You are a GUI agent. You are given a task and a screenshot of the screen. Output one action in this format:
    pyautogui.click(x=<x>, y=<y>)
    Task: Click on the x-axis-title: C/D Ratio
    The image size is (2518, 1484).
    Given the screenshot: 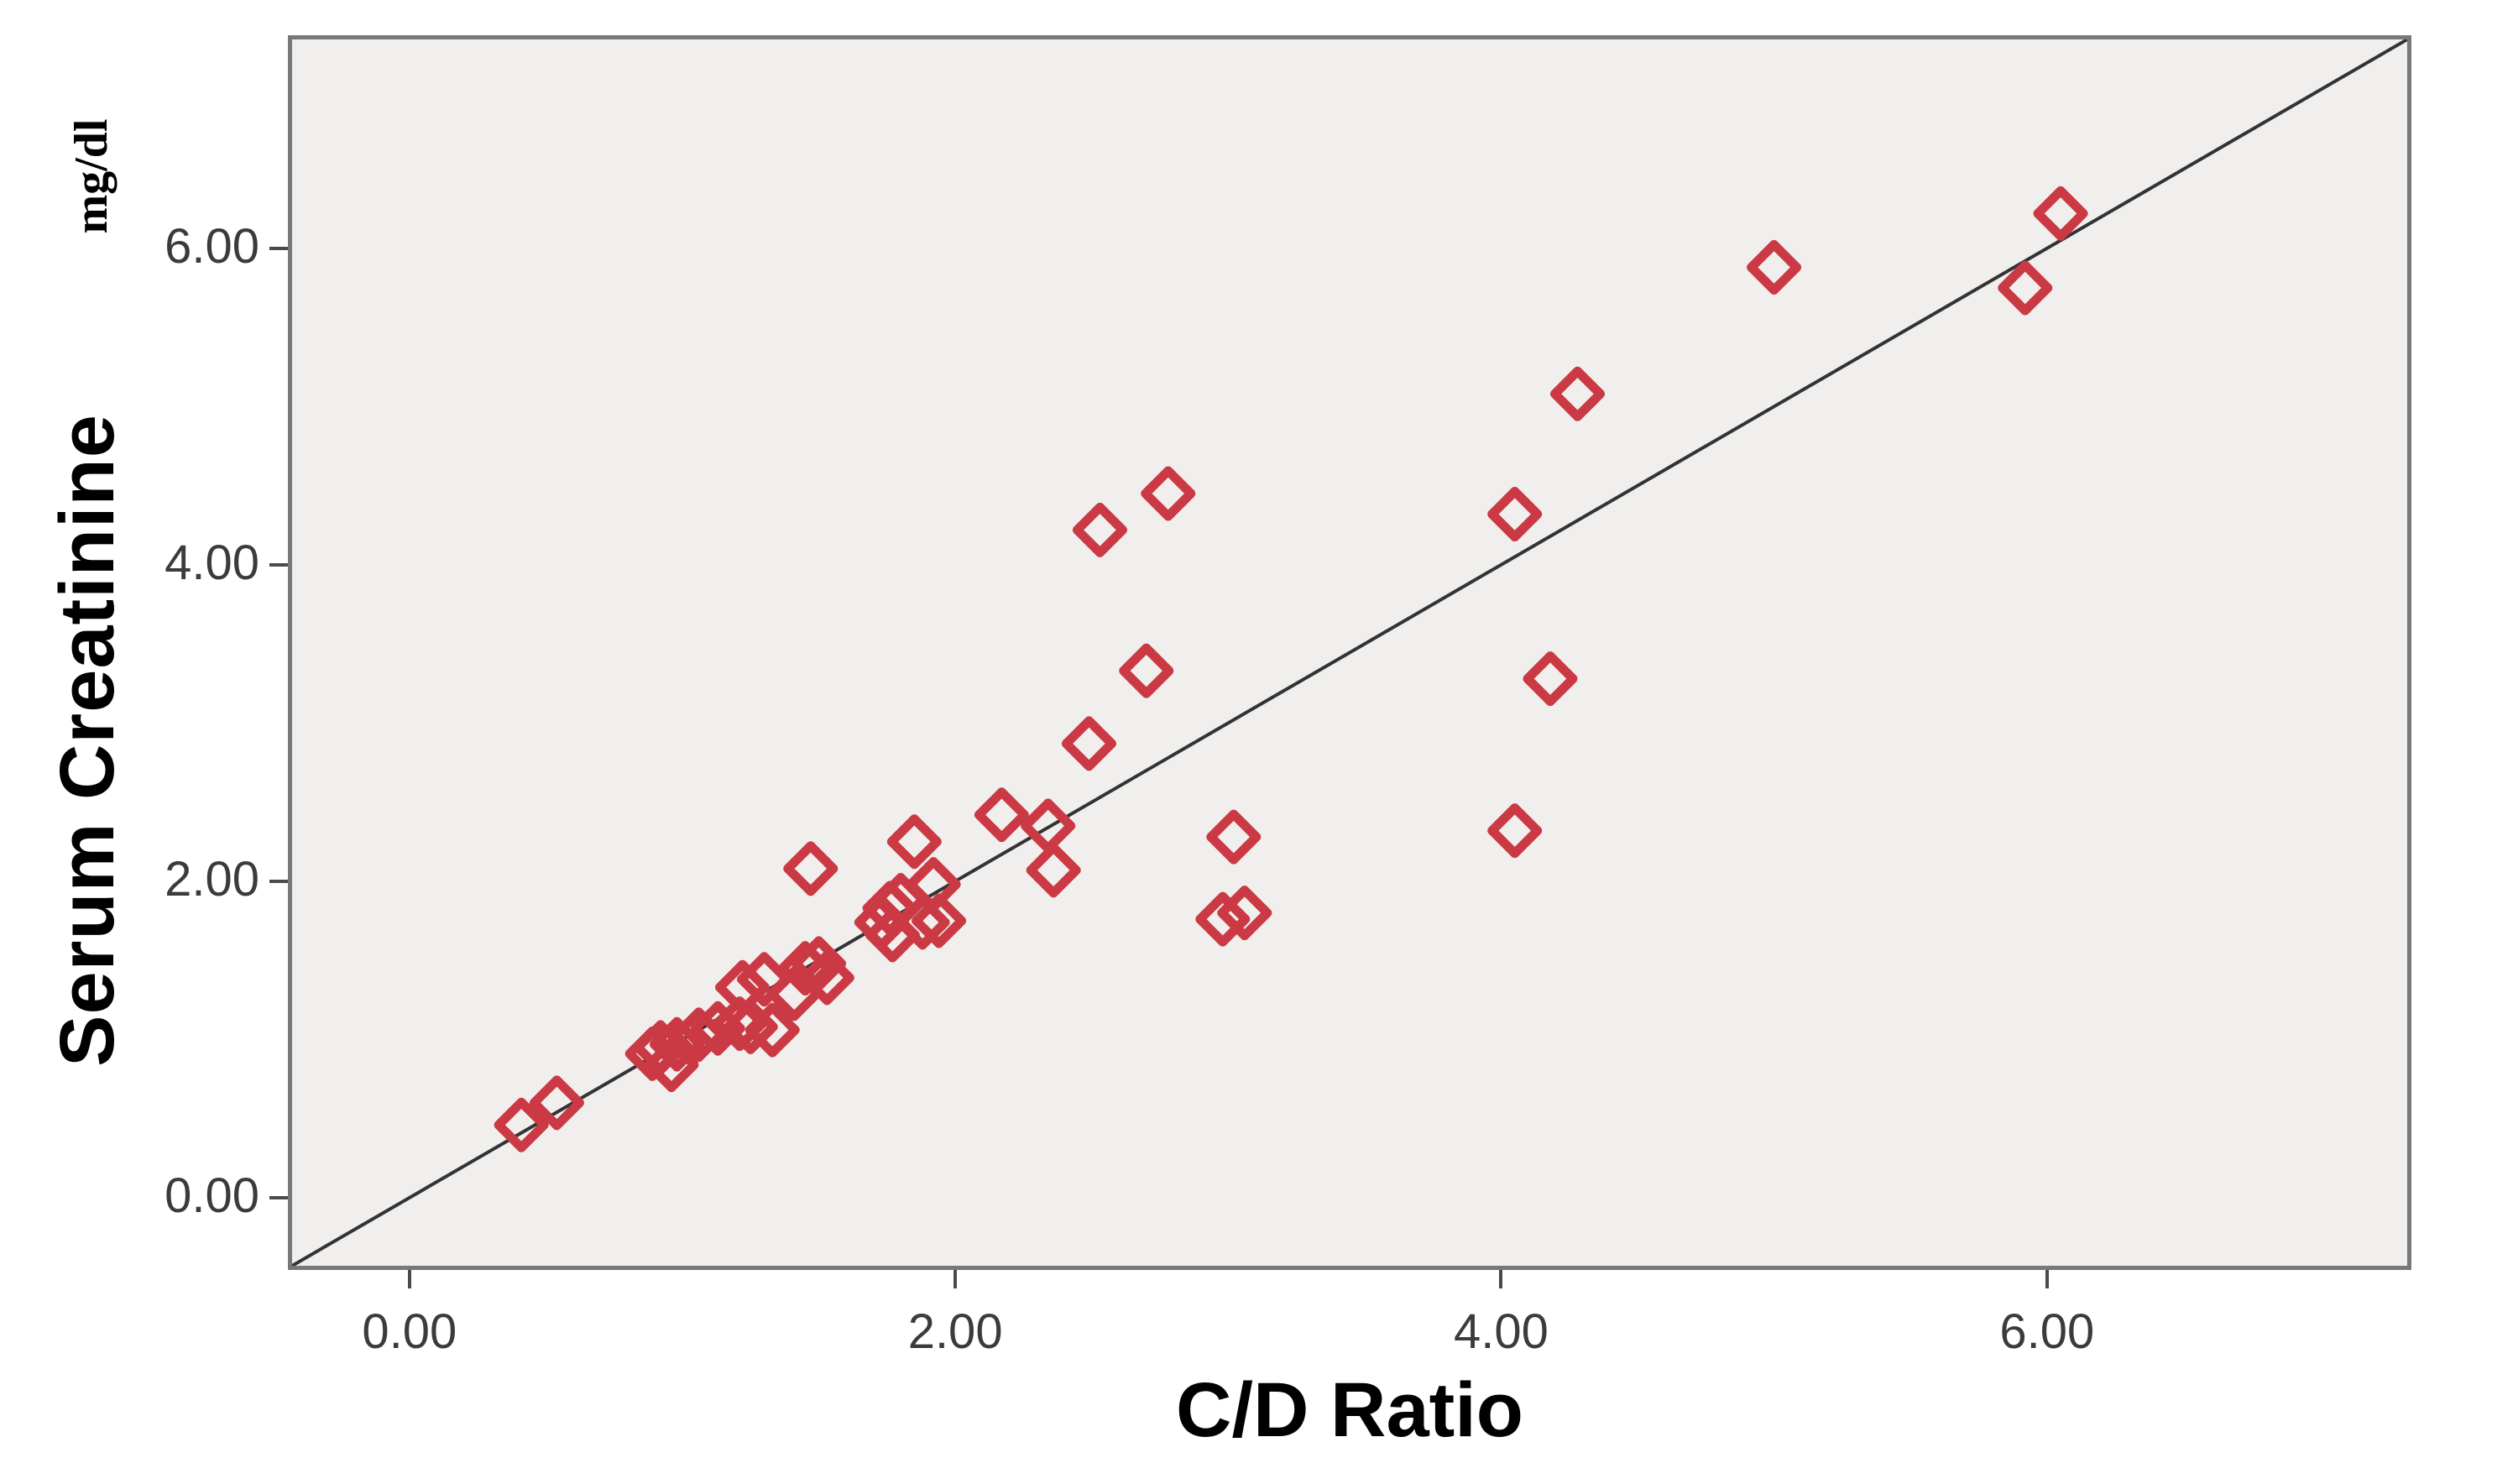 What is the action you would take?
    pyautogui.click(x=1350, y=1410)
    